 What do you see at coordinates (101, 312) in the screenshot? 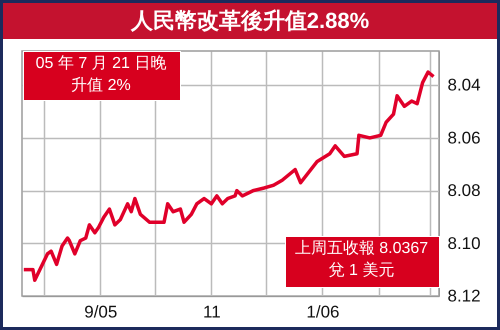
I see `x-tick-label: 9/05` at bounding box center [101, 312].